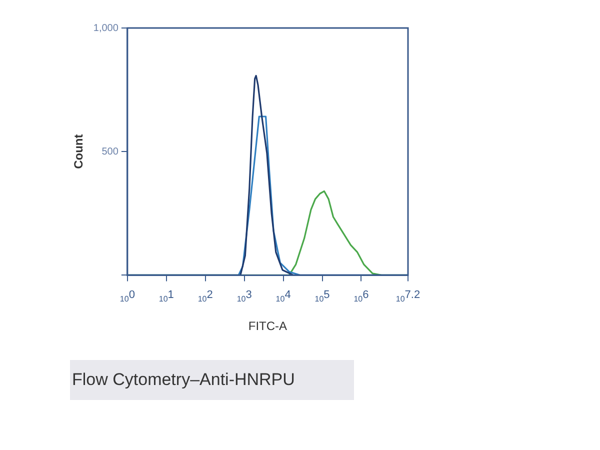 This screenshot has height=450, width=600. What do you see at coordinates (212, 380) in the screenshot?
I see `text: Flow Cytometry–Anti-HNRPU` at bounding box center [212, 380].